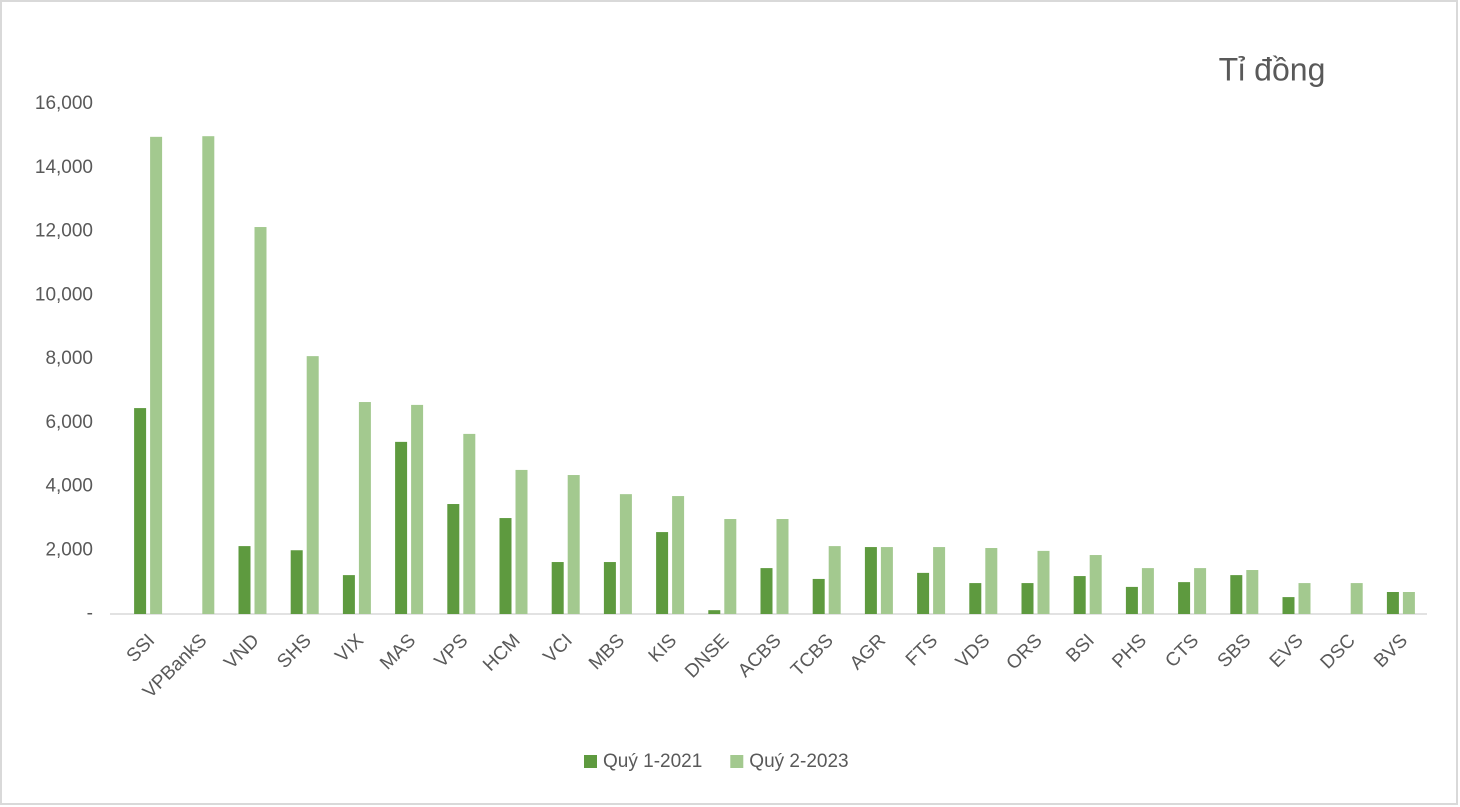 The image size is (1460, 807). I want to click on y-tick-label: 10,000, so click(64, 294).